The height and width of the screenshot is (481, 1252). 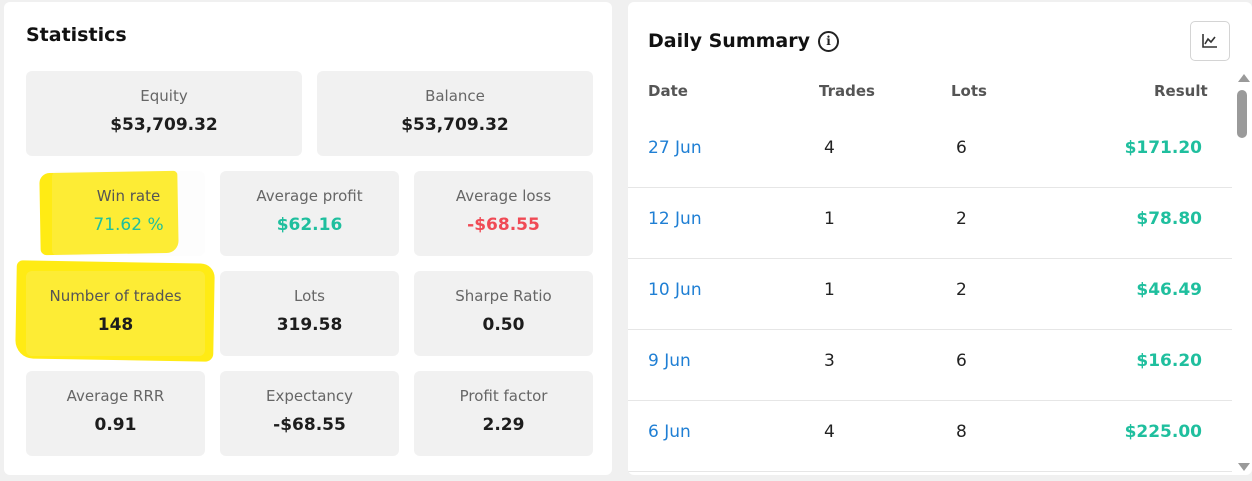 What do you see at coordinates (847, 91) in the screenshot?
I see `column-header-trades: Trades` at bounding box center [847, 91].